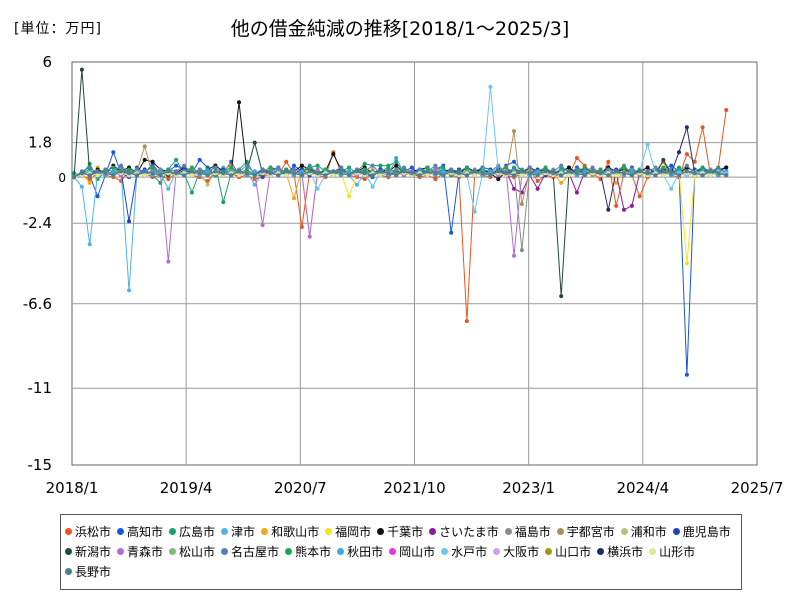 The height and width of the screenshot is (600, 800). What do you see at coordinates (192, 551) in the screenshot?
I see `legend-item: 松山市` at bounding box center [192, 551].